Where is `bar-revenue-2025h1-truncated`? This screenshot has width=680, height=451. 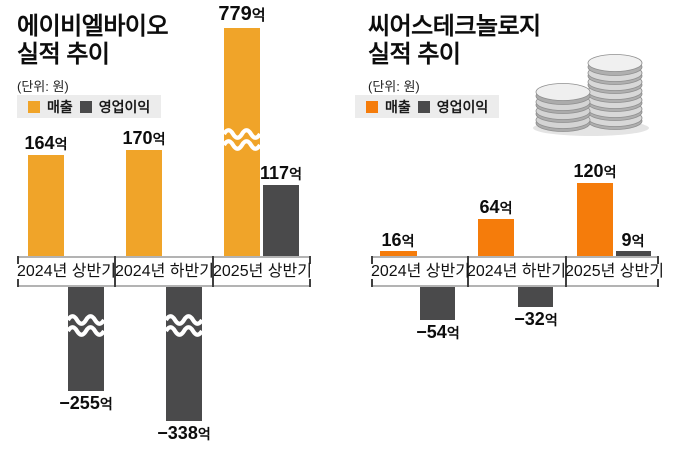 bar-revenue-2025h1-truncated is located at coordinates (242, 142).